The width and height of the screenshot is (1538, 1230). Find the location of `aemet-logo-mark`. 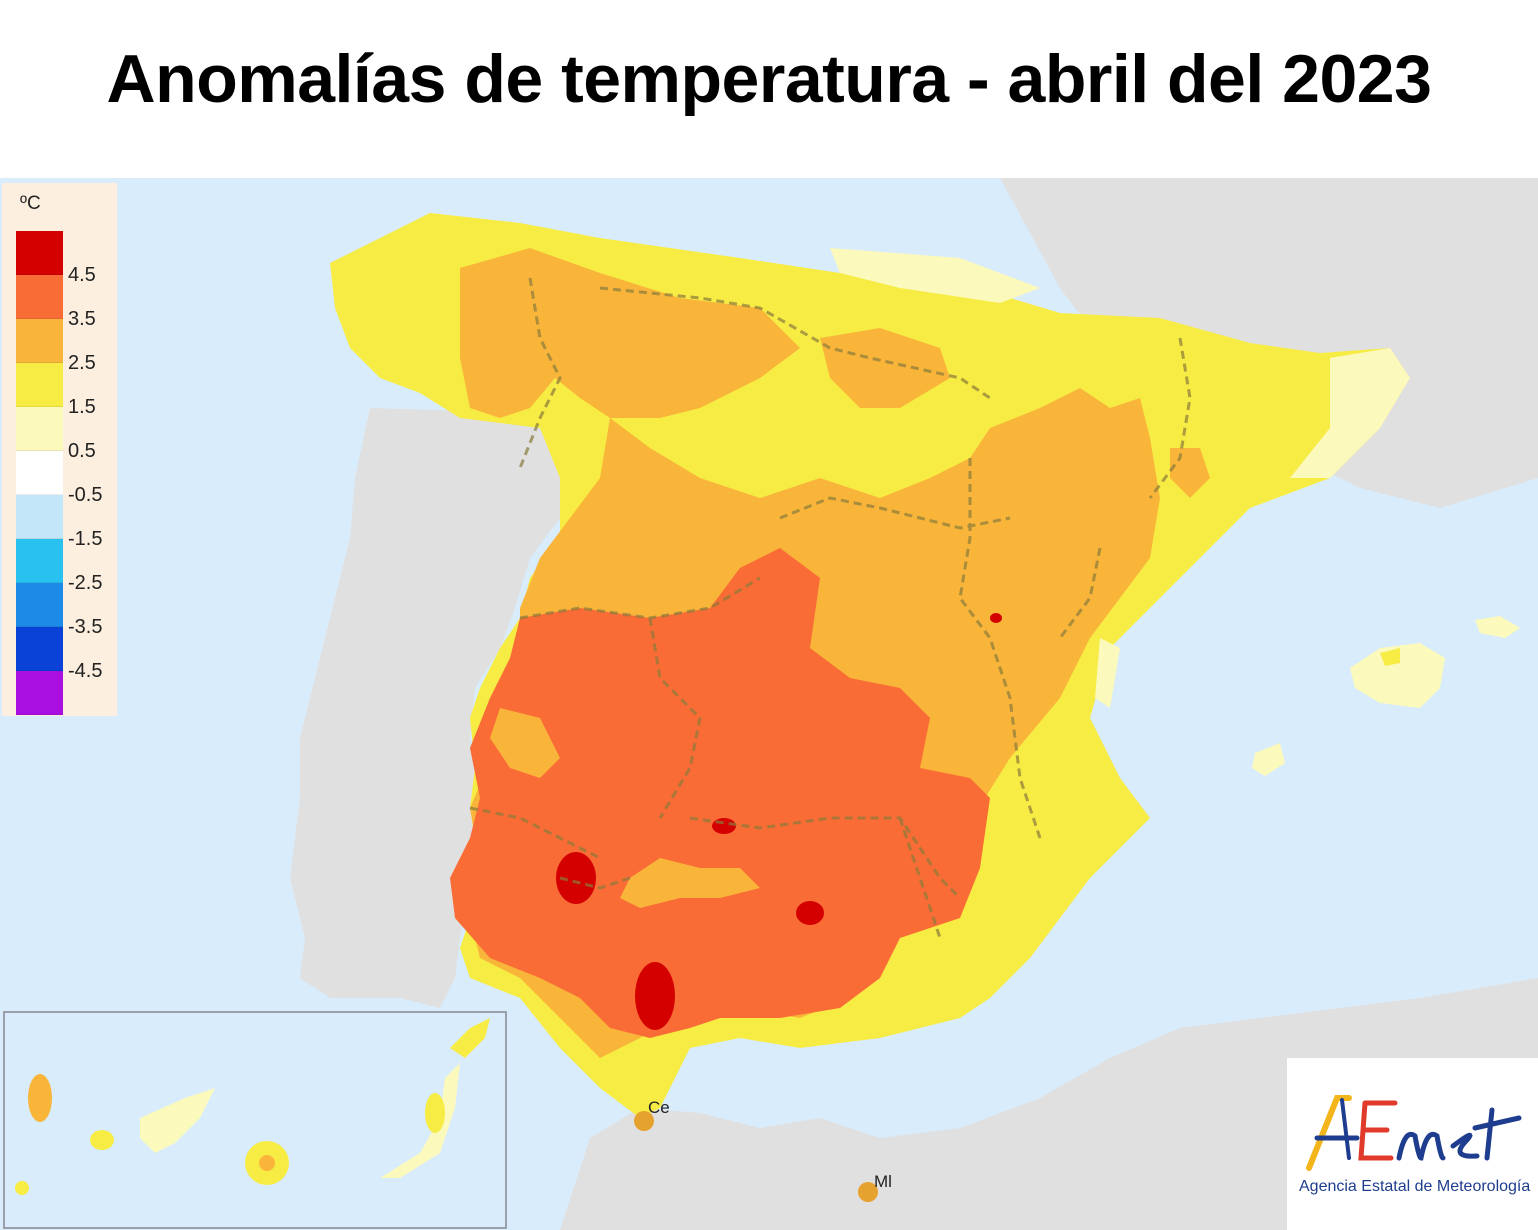

aemet-logo-mark is located at coordinates (1414, 1133).